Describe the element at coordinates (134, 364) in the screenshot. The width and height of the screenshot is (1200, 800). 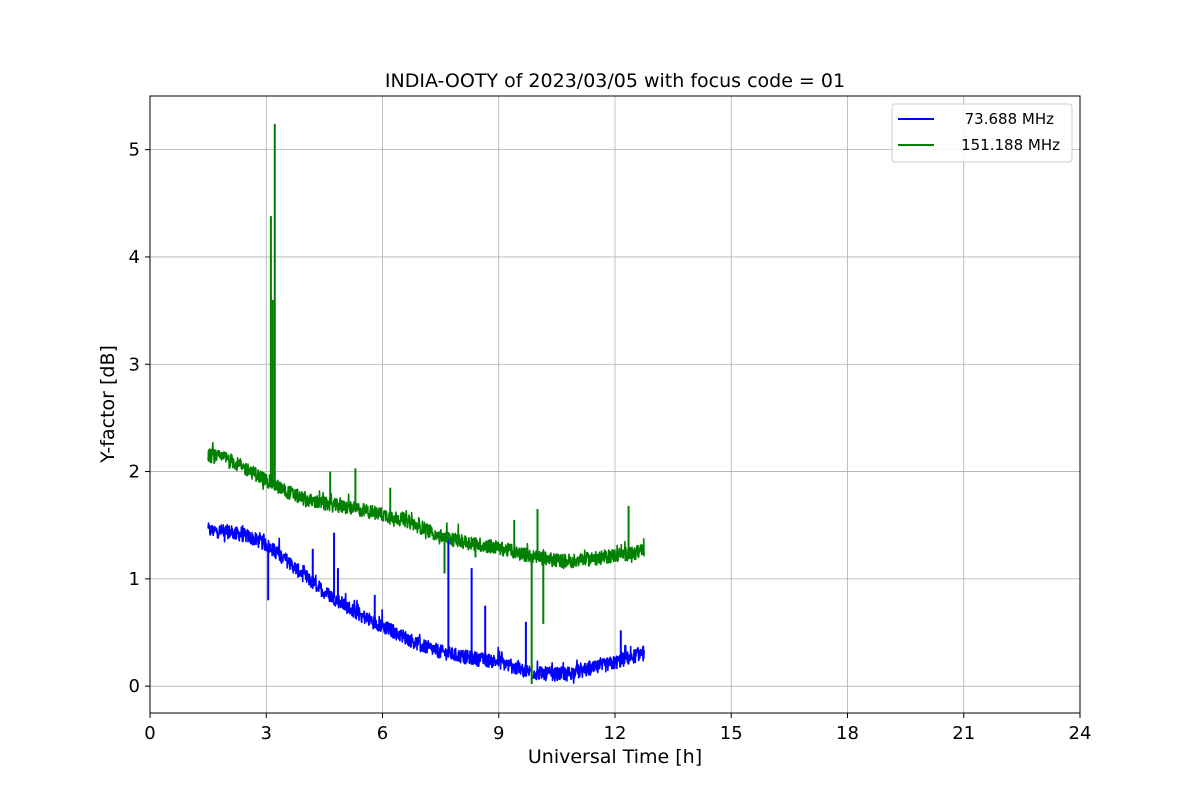
I see `y-tick-label: 3` at that location.